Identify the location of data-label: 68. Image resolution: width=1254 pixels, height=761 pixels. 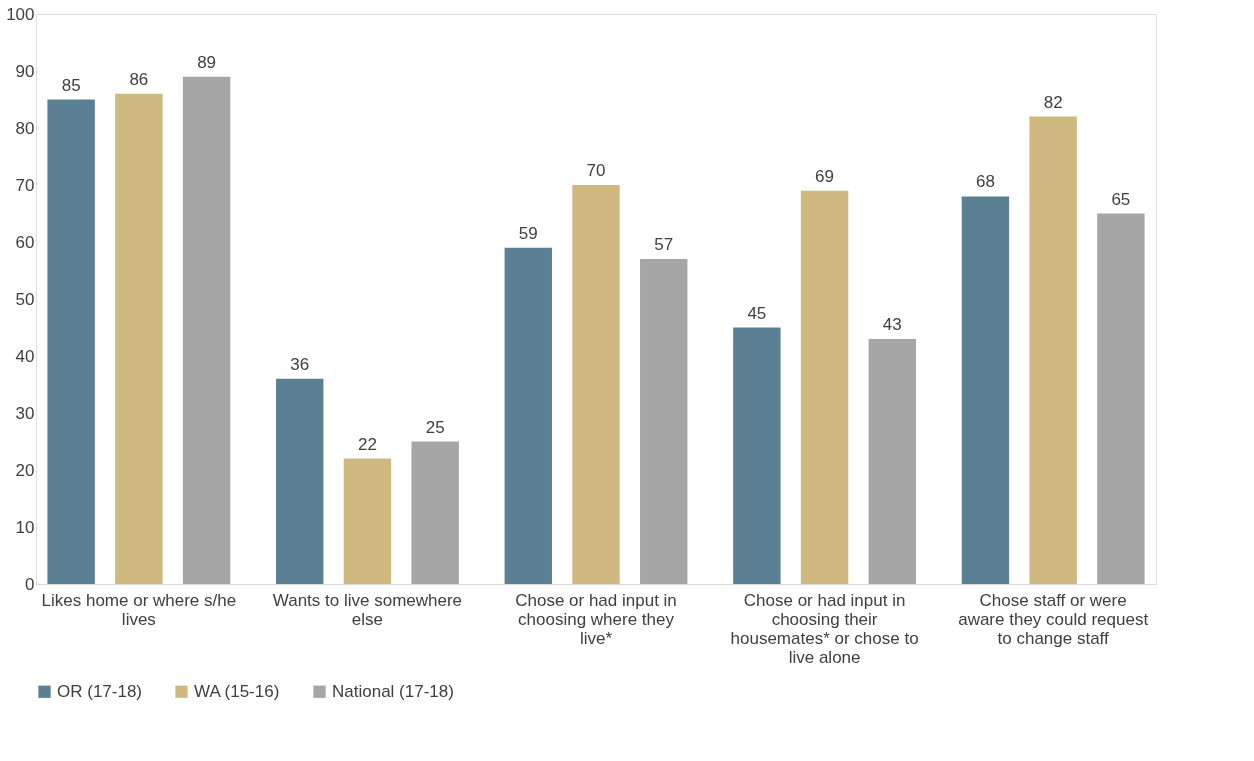
(985, 182).